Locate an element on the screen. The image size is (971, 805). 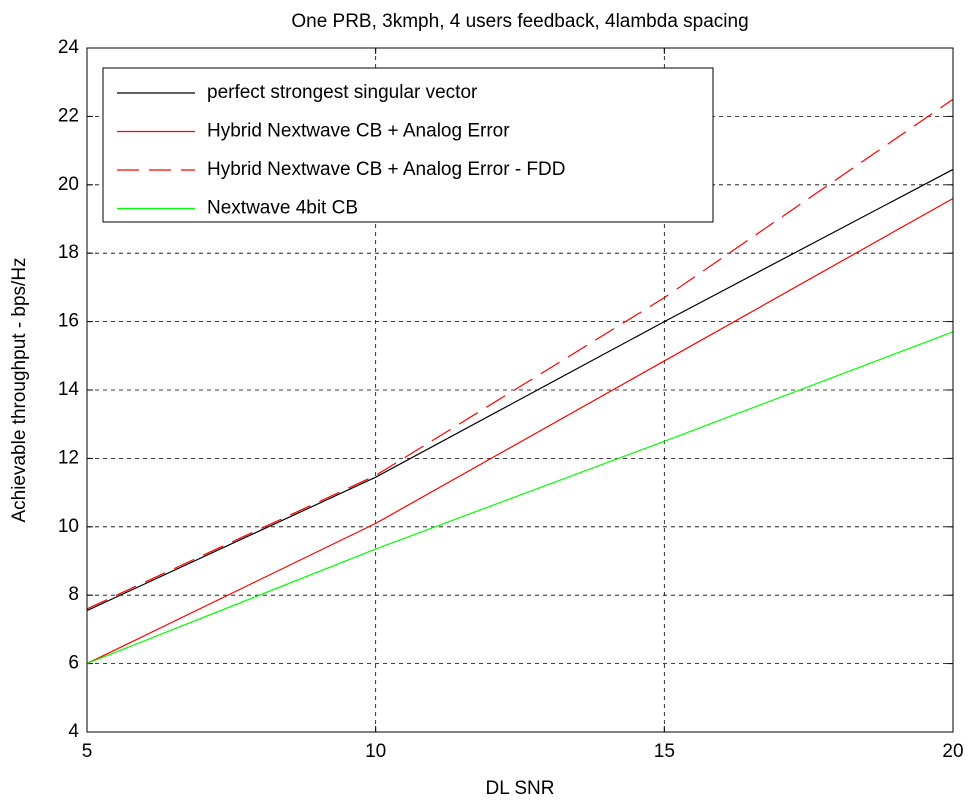
x-axis-label: DL SNR is located at coordinates (520, 788).